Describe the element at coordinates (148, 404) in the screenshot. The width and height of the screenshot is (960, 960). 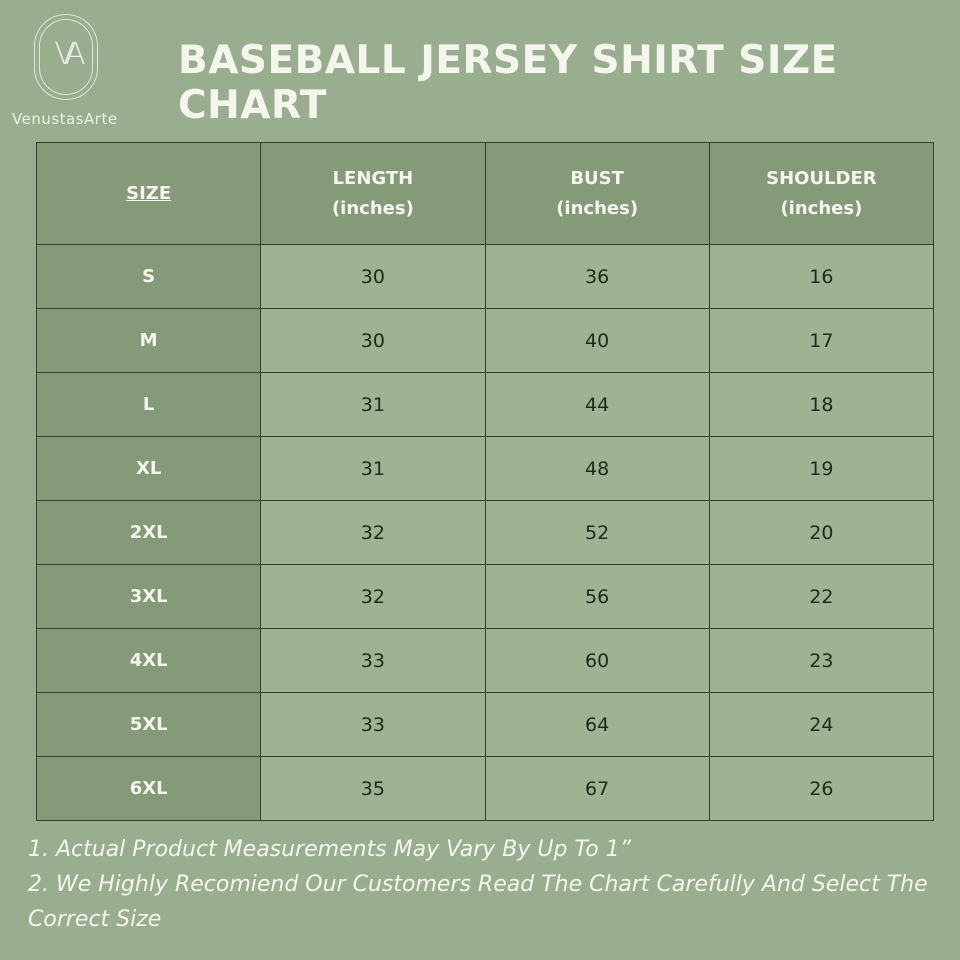
I see `size-cell: L` at that location.